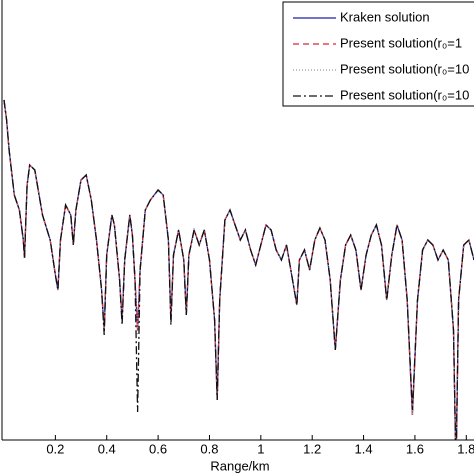 This screenshot has height=474, width=474. What do you see at coordinates (209, 448) in the screenshot?
I see `x-tick-label: 0.8` at bounding box center [209, 448].